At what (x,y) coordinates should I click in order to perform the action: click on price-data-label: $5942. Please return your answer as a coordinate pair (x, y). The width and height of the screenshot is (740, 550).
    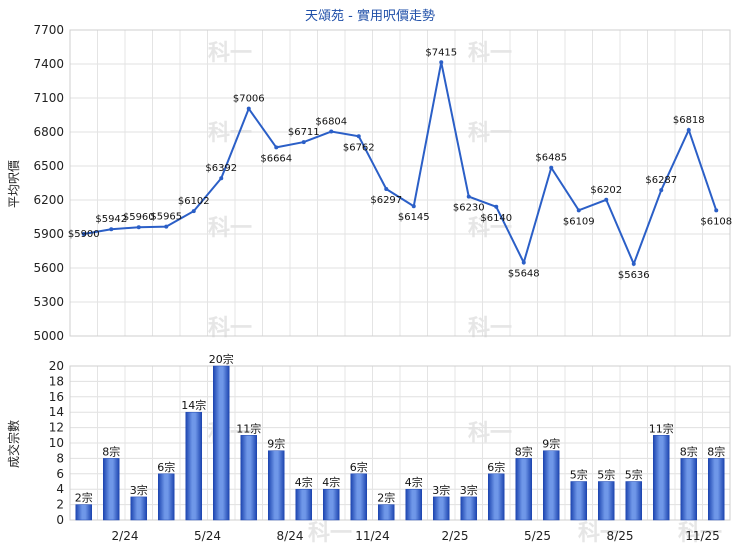
    Looking at the image, I should click on (111, 219).